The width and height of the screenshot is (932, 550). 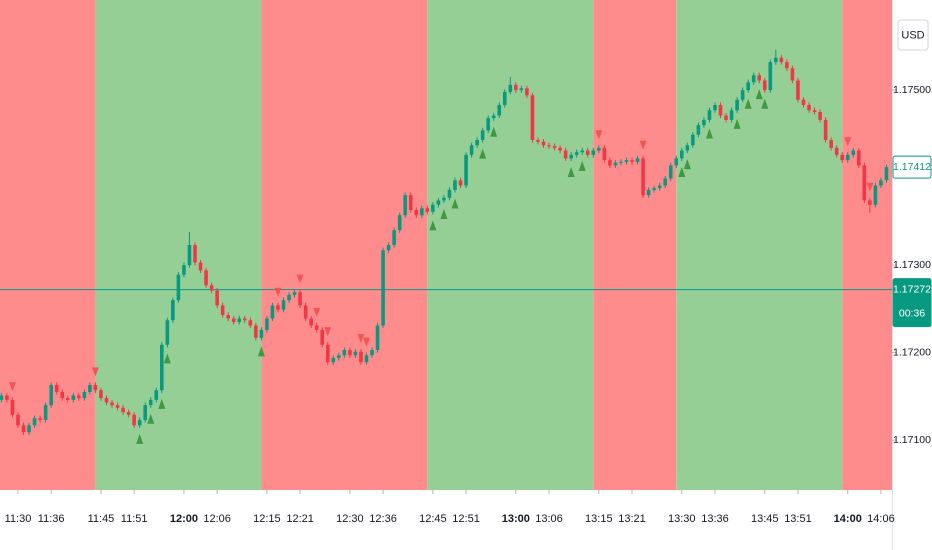 What do you see at coordinates (912, 241) in the screenshot?
I see `price-labels: 1.17412 1.17272 00:36` at bounding box center [912, 241].